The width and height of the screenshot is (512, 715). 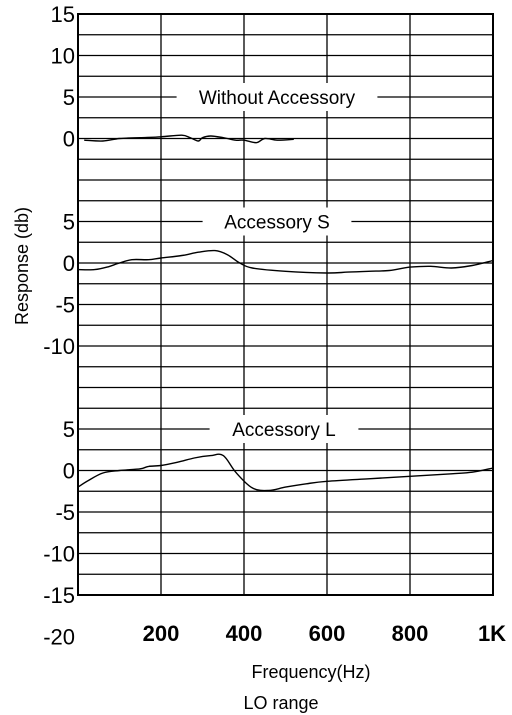 What do you see at coordinates (59, 637) in the screenshot?
I see `y-tick-label: -20` at bounding box center [59, 637].